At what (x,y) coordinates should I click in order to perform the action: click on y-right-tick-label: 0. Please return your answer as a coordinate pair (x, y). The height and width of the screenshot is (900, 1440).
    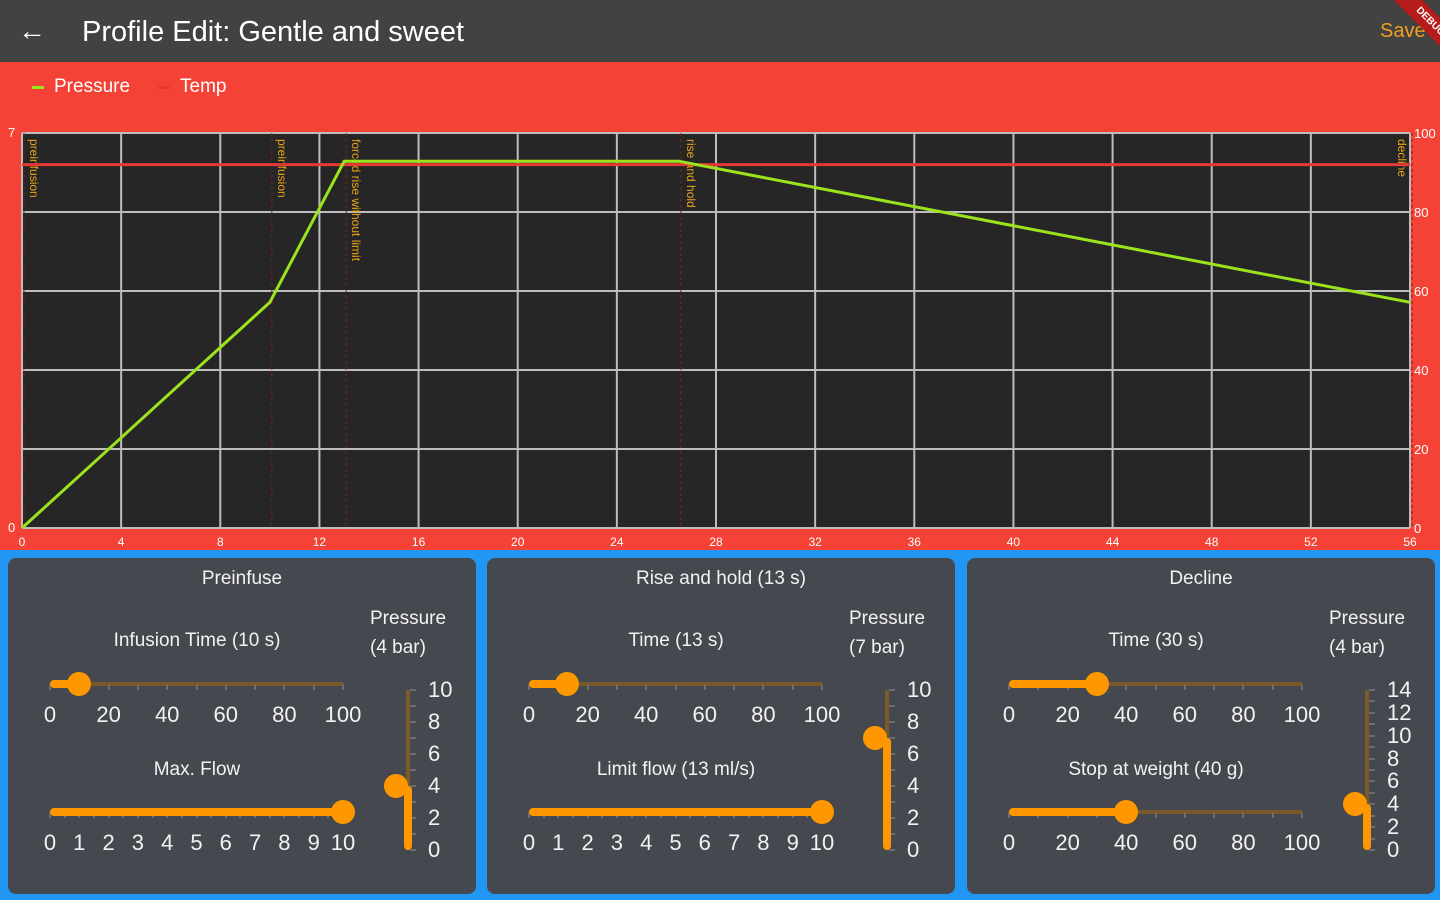
    Looking at the image, I should click on (1417, 528).